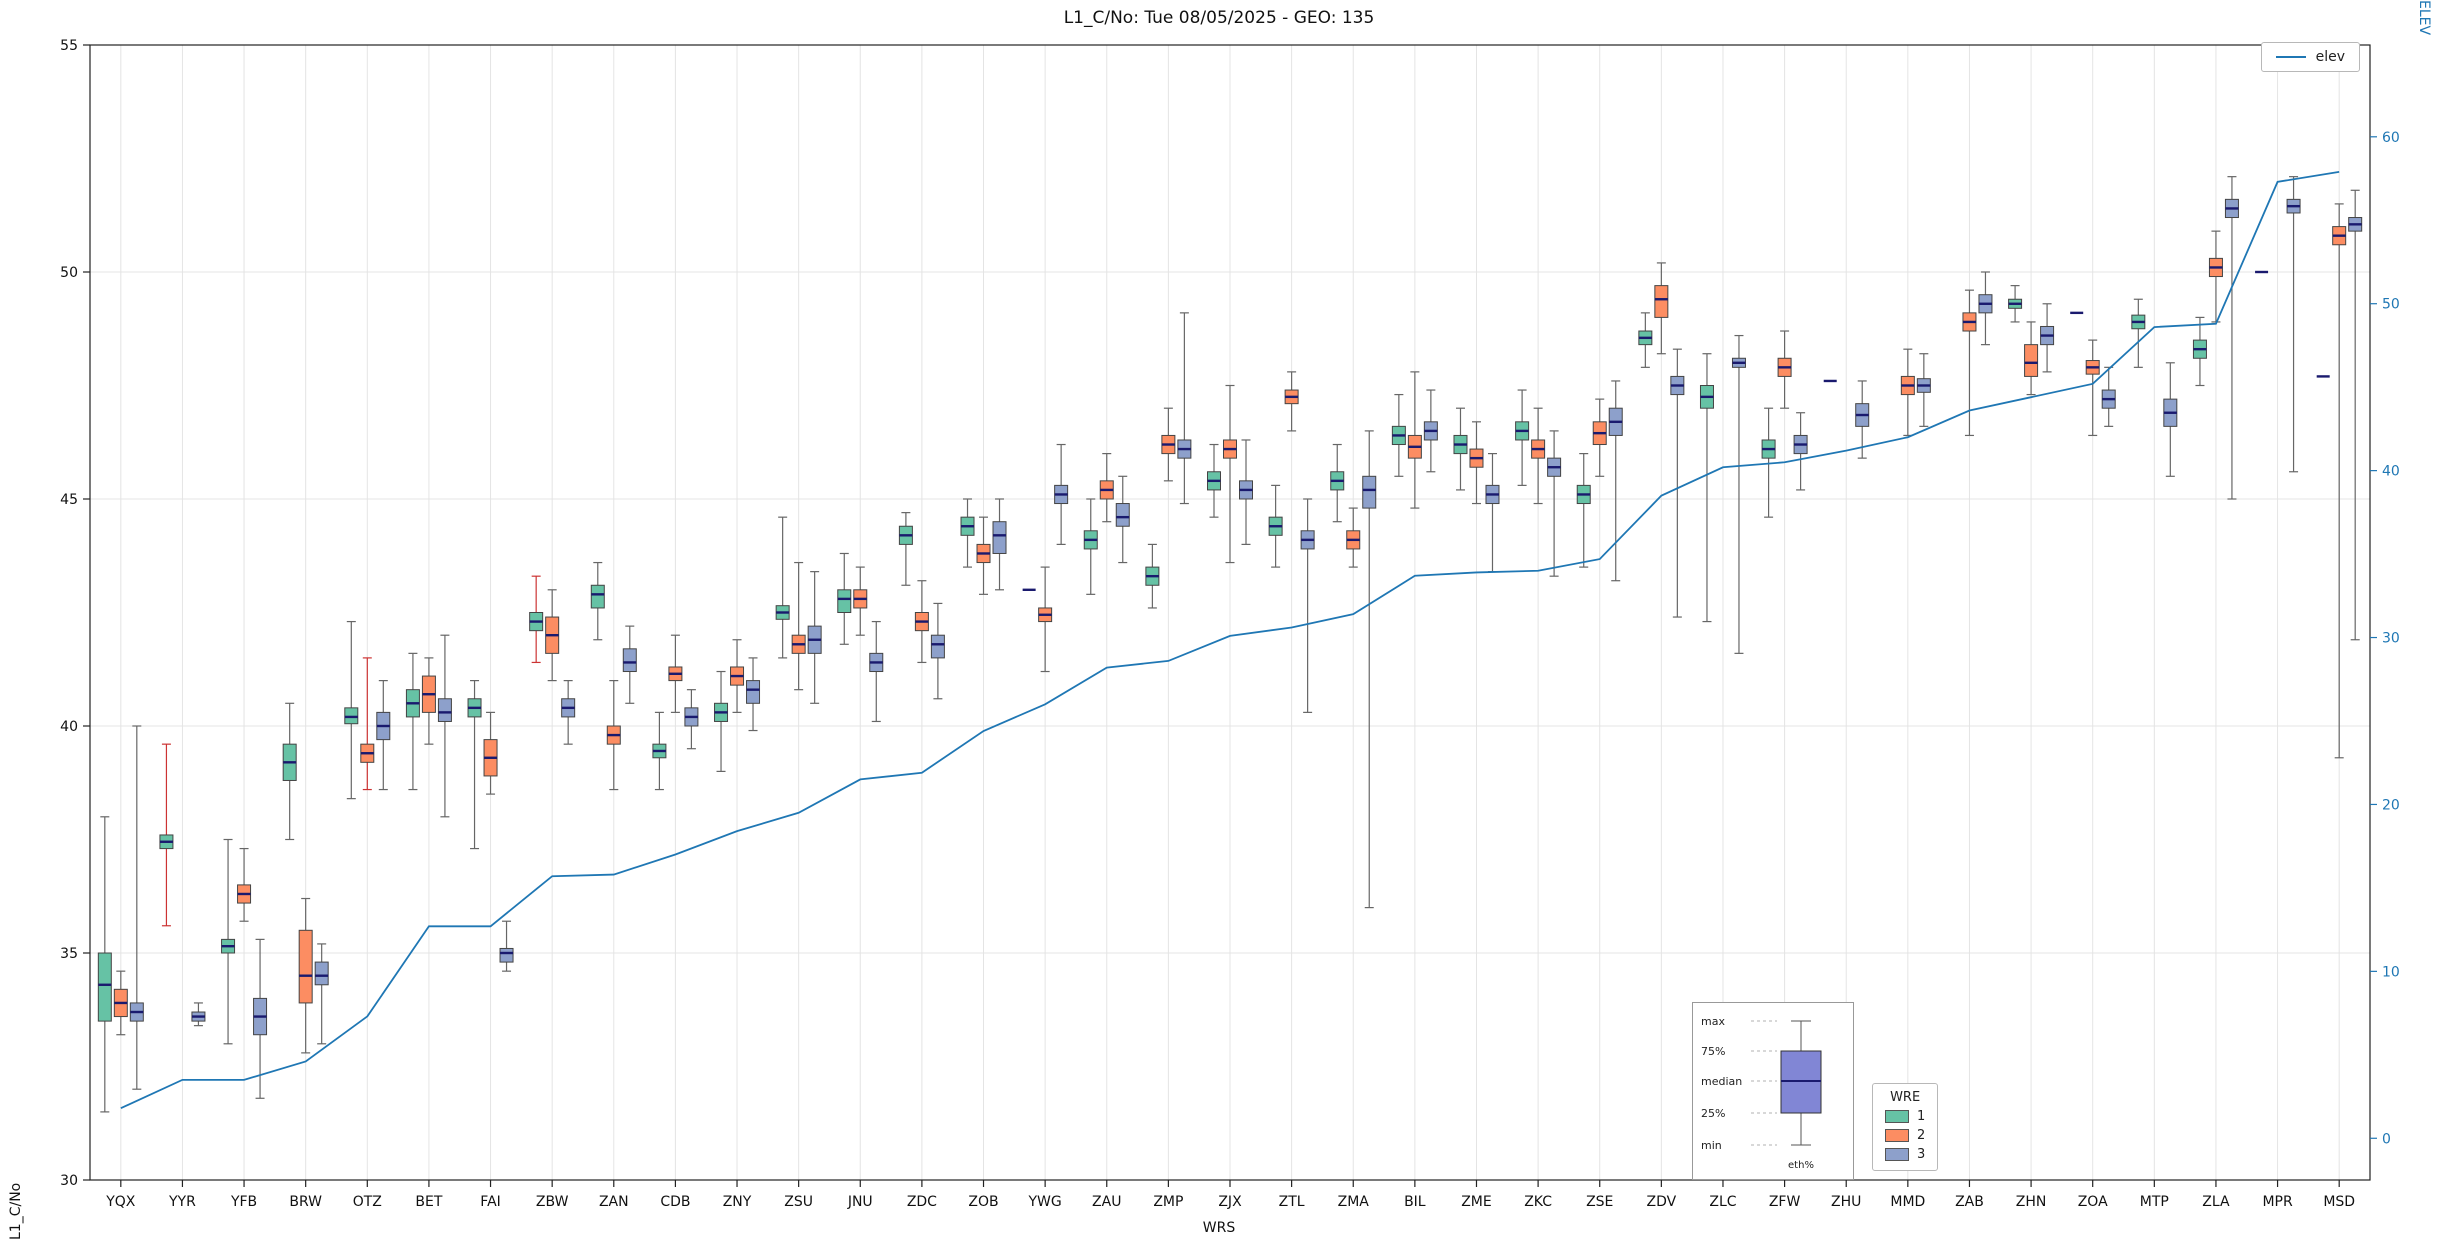 The height and width of the screenshot is (1240, 2438). Describe the element at coordinates (120, 1202) in the screenshot. I see `x-tick-label: YQX` at that location.